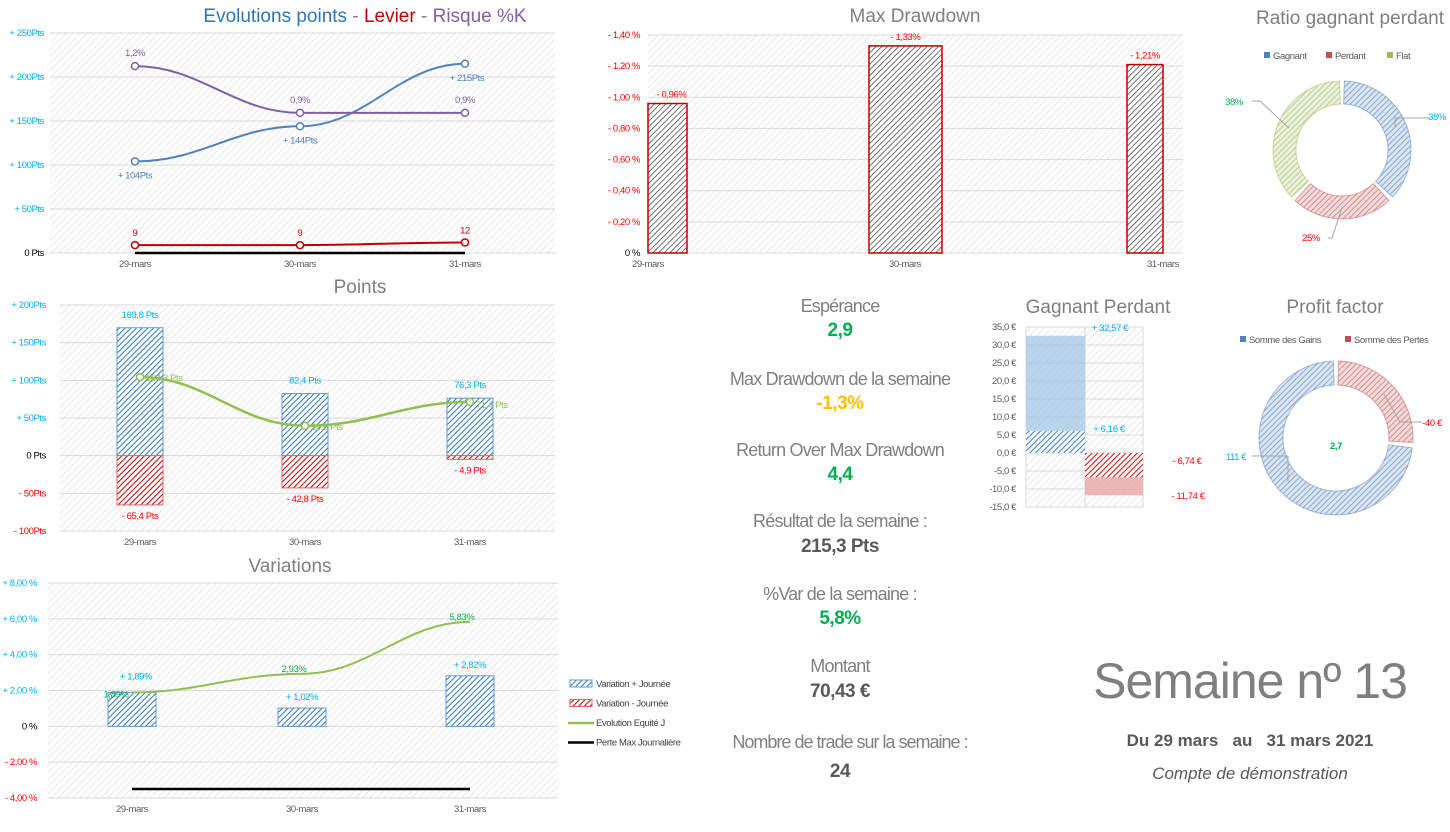 The width and height of the screenshot is (1450, 832). I want to click on data-label: 169,8 Pts, so click(140, 315).